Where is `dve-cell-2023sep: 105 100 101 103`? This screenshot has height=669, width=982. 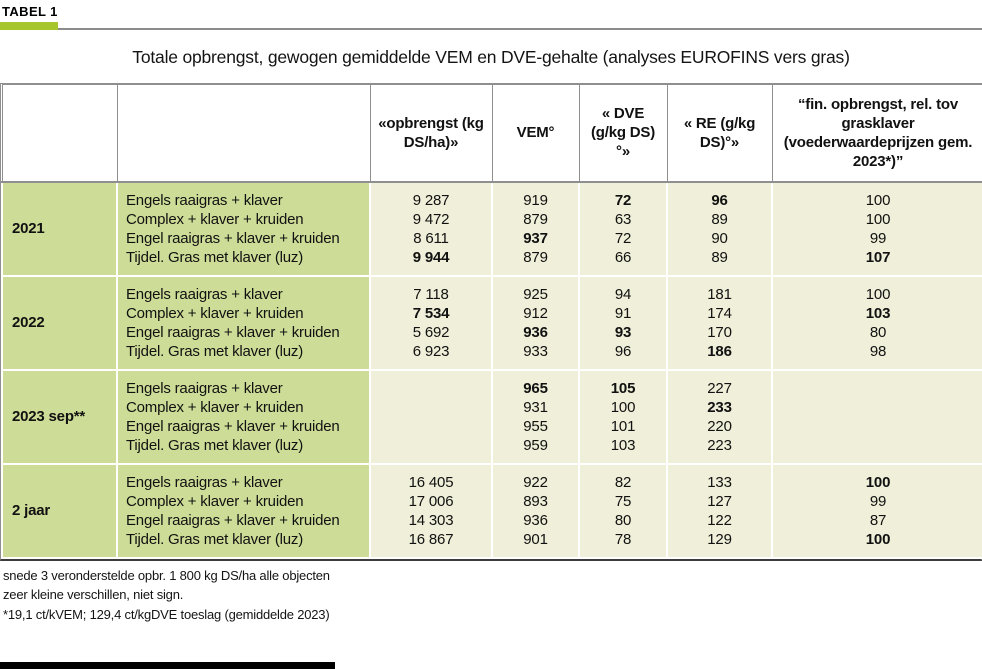
dve-cell-2023sep: 105 100 101 103 is located at coordinates (623, 416).